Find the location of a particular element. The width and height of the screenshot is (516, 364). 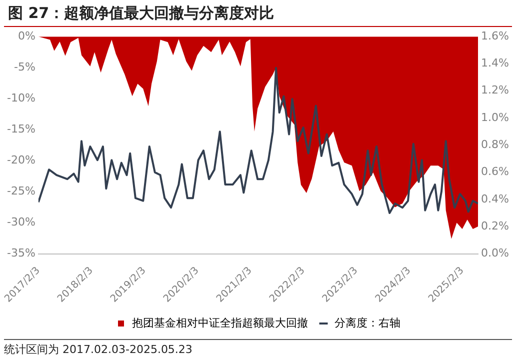

y2-tick-label: 1.0% is located at coordinates (495, 117).